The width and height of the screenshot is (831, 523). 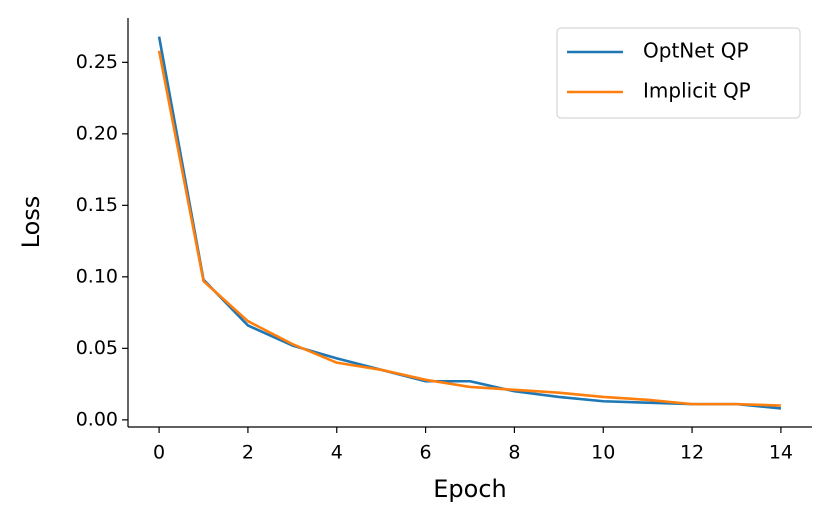 I want to click on x-tick-label: 2, so click(x=248, y=453).